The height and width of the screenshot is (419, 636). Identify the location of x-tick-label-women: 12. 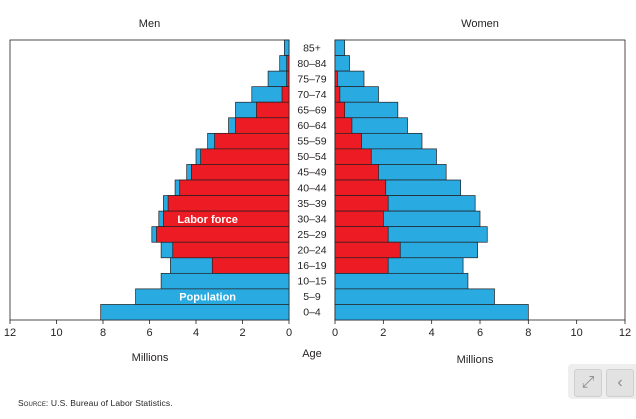
(625, 333).